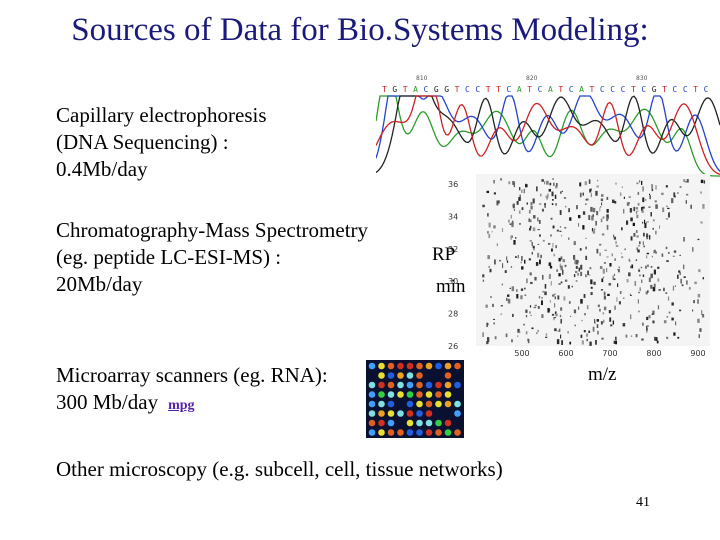 Image resolution: width=720 pixels, height=540 pixels. I want to click on base-call: A, so click(415, 89).